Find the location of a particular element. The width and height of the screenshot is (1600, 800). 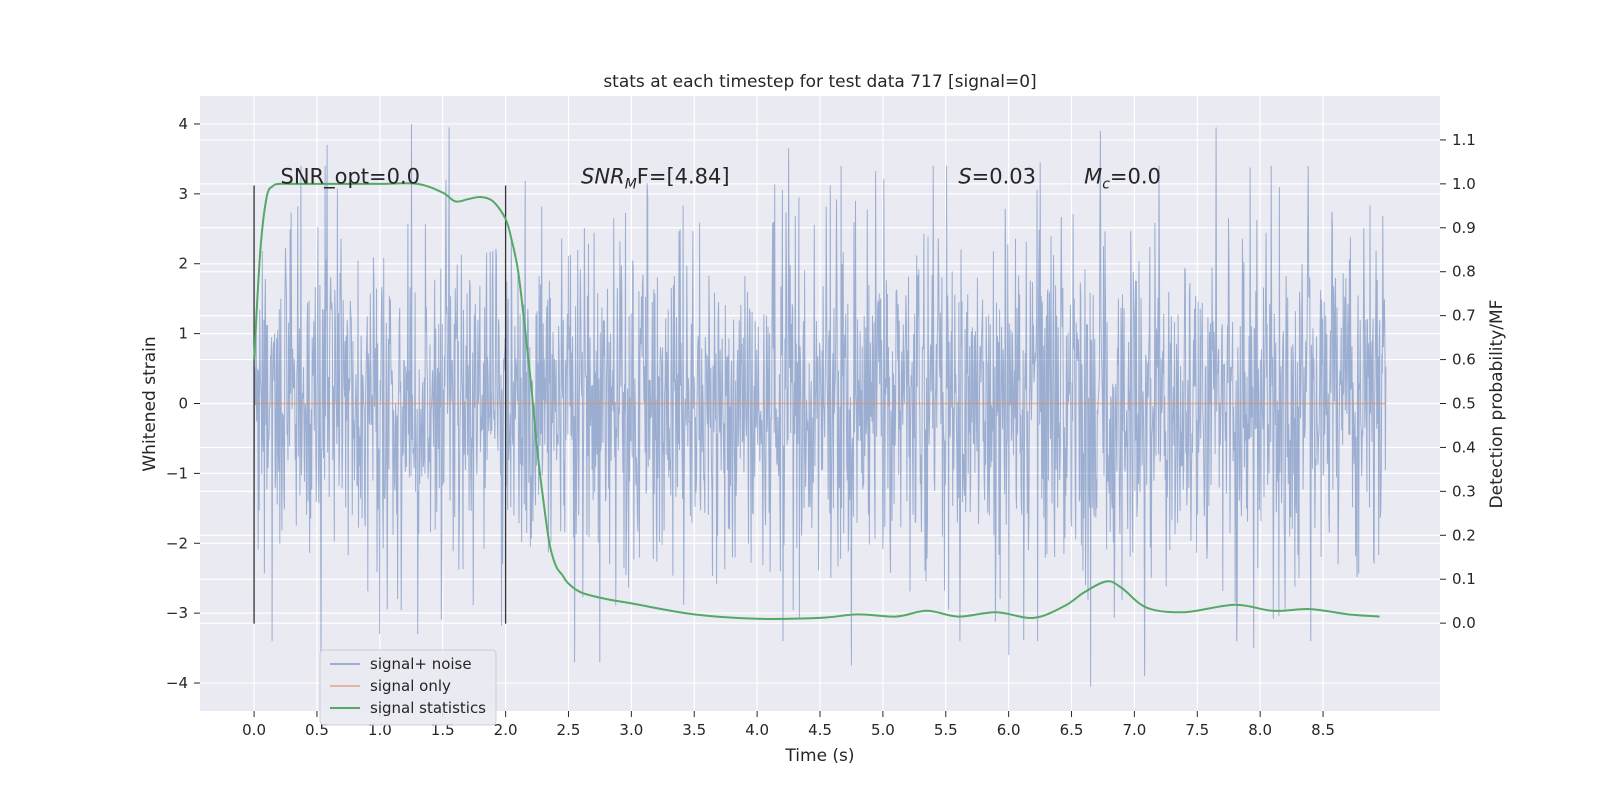

x-tick-label: 4.0 is located at coordinates (757, 730).